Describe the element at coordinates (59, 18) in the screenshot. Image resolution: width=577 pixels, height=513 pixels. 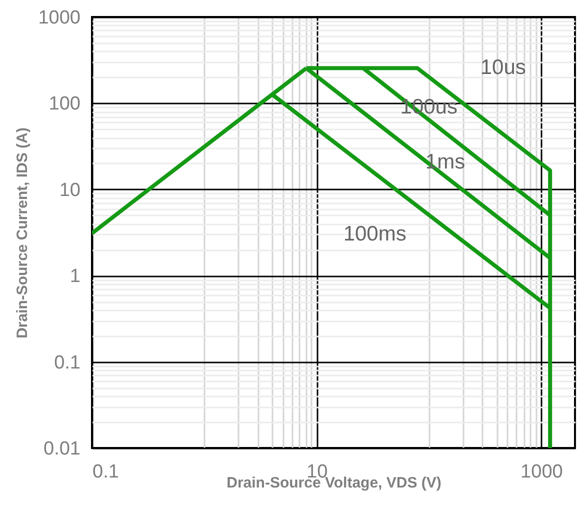
I see `y-tick-label: 1000` at that location.